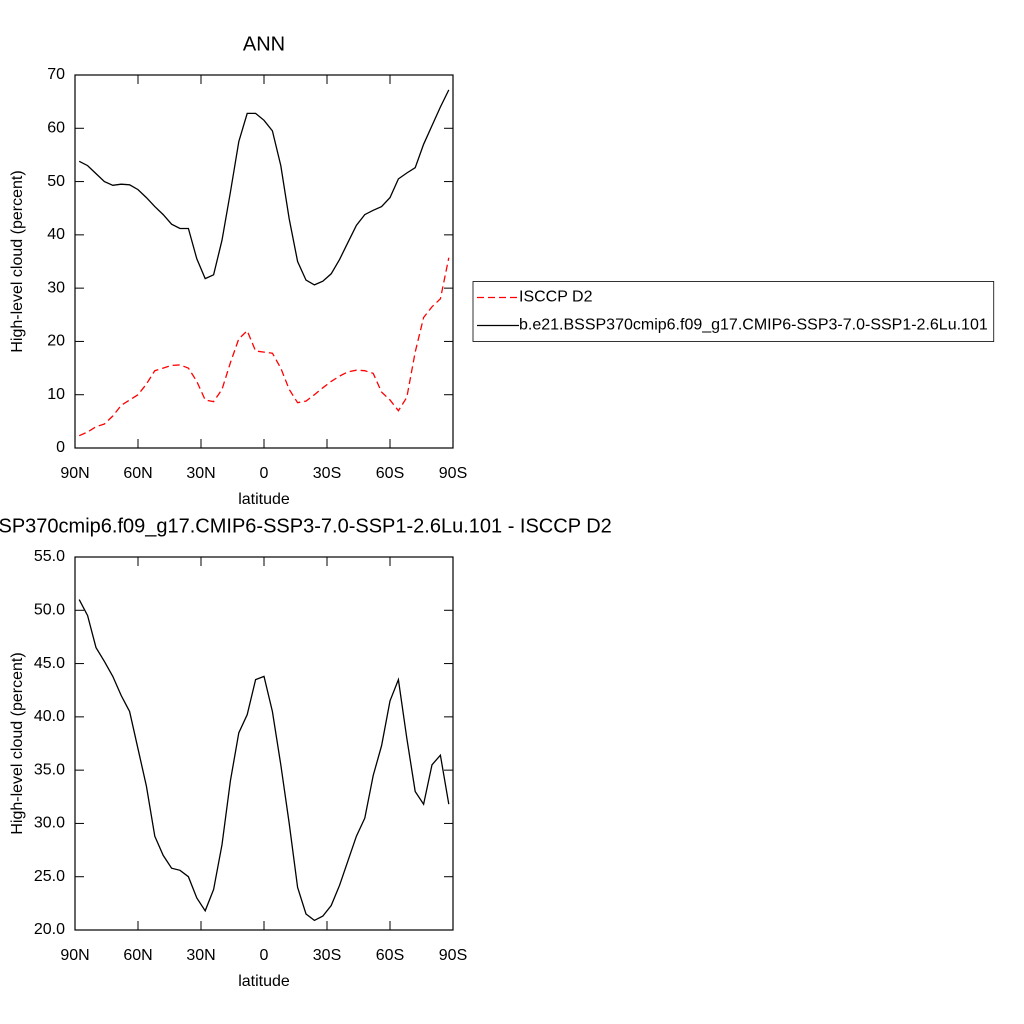  What do you see at coordinates (733, 311) in the screenshot?
I see `legend-box` at bounding box center [733, 311].